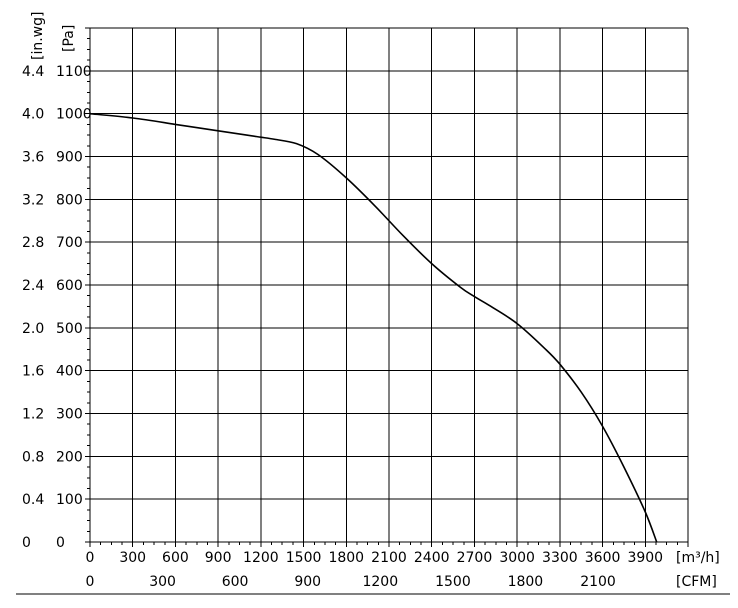  What do you see at coordinates (33, 329) in the screenshot?
I see `y-left-tick-label: 2.0` at bounding box center [33, 329].